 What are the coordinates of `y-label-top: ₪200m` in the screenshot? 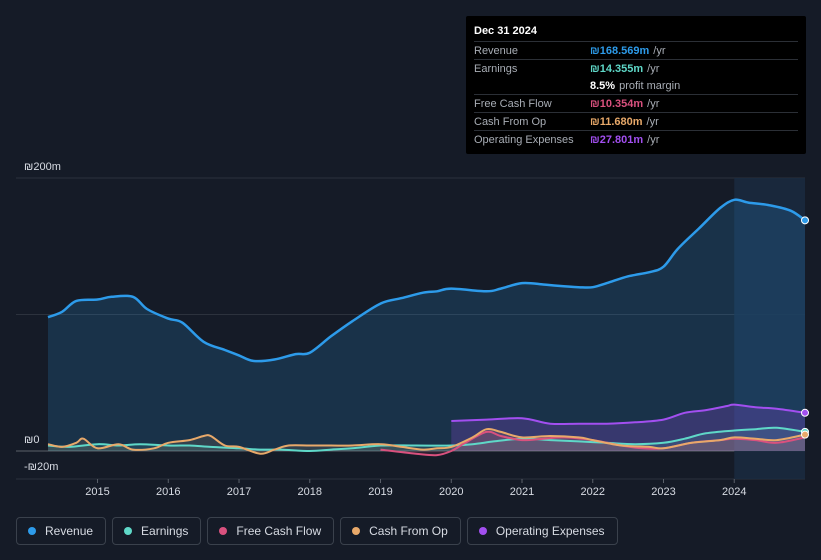 It's located at (42, 167).